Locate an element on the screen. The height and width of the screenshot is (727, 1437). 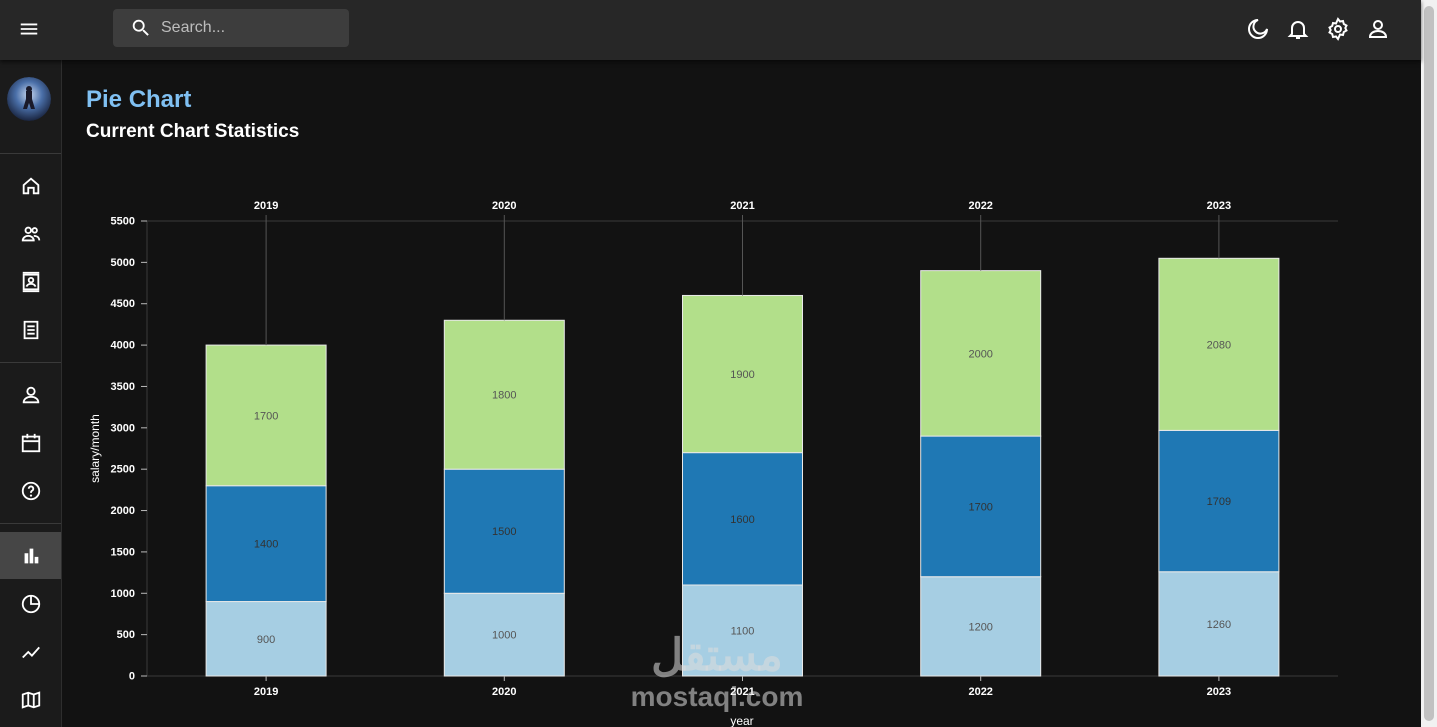
top-tick-label: 2023 is located at coordinates (1219, 206).